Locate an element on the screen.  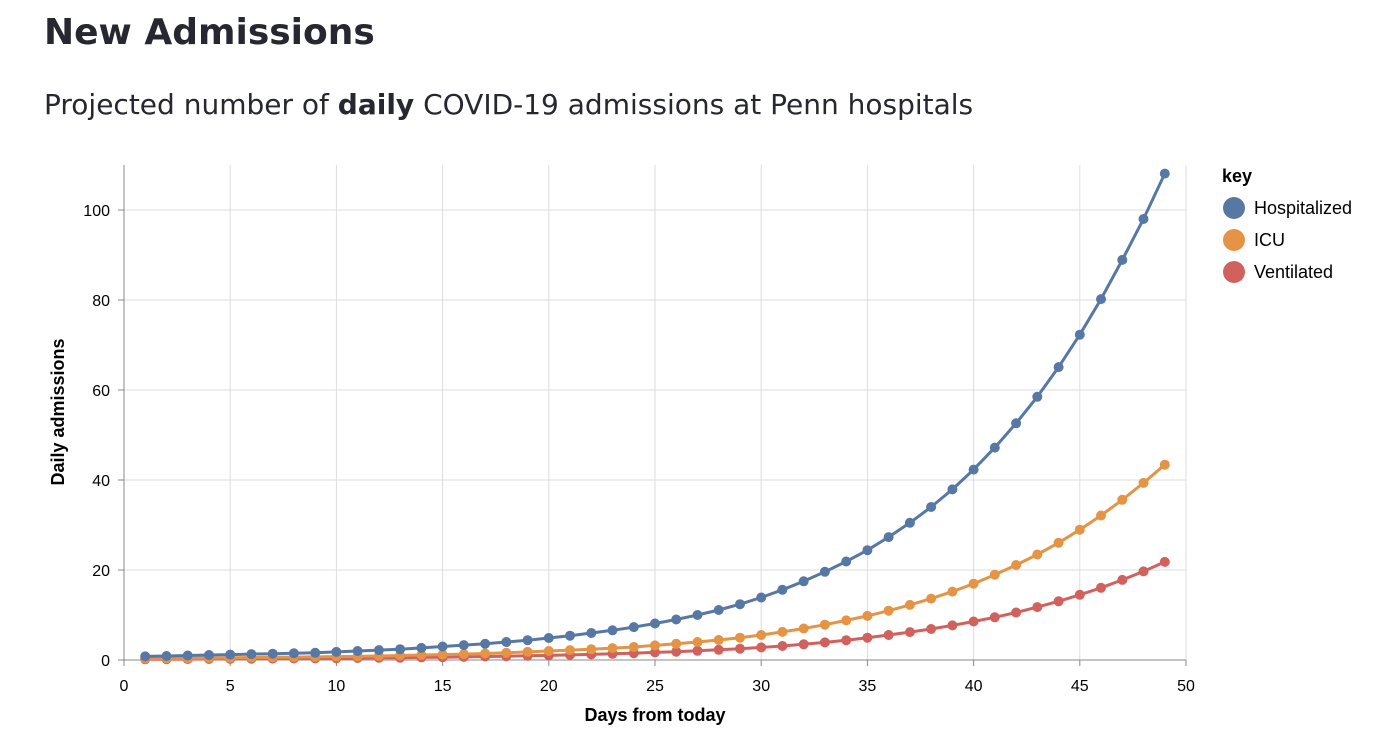
legend-swatch-hospitalized is located at coordinates (1234, 208).